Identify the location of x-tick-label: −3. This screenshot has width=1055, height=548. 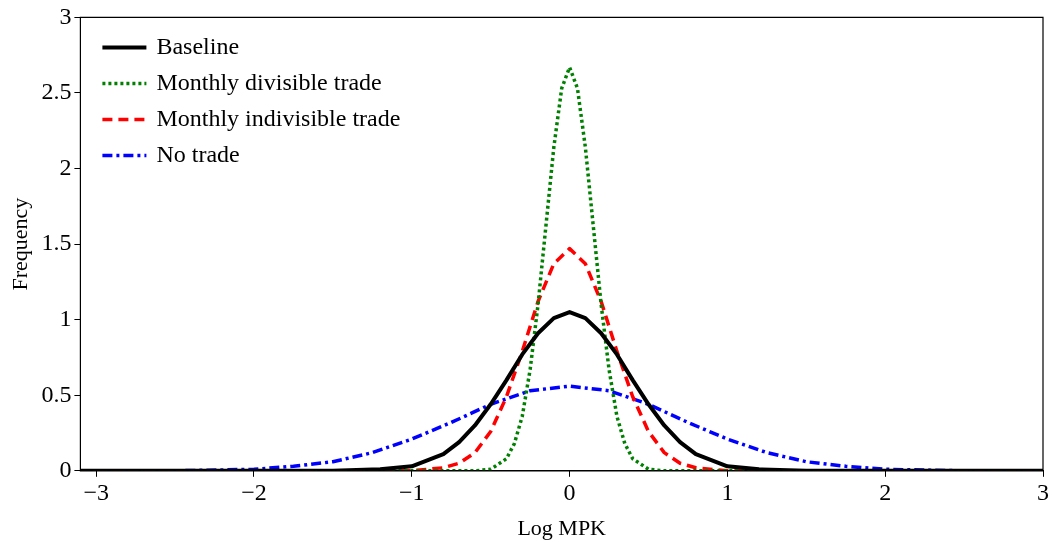
(96, 492).